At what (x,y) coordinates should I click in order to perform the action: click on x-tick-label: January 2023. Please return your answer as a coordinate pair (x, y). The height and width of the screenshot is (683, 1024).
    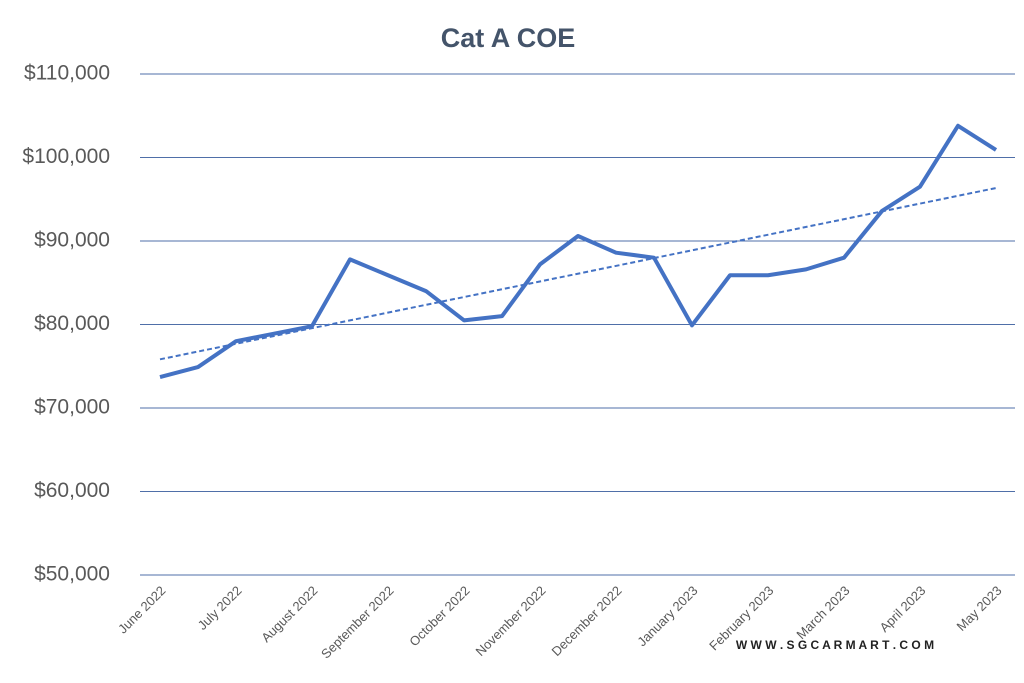
    Looking at the image, I should click on (667, 616).